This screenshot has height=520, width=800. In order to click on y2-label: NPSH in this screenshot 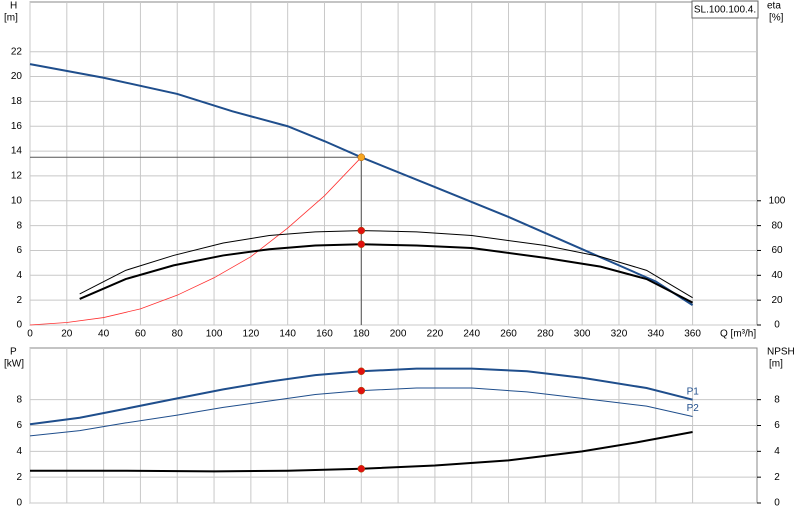, I will do `click(781, 352)`.